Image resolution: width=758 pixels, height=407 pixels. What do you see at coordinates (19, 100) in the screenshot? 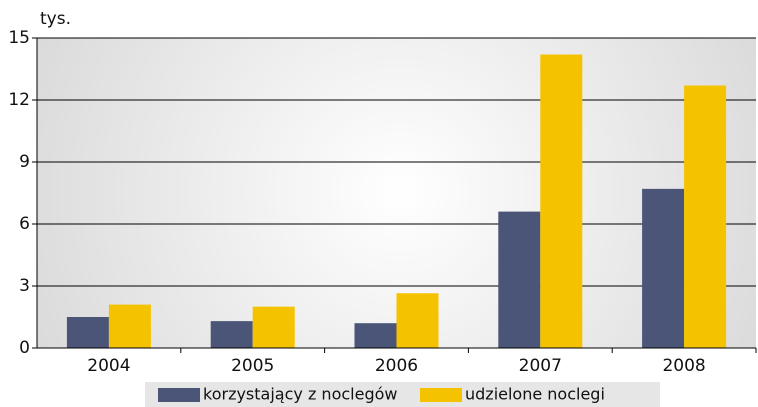
I see `y-tick-label: 12` at bounding box center [19, 100].